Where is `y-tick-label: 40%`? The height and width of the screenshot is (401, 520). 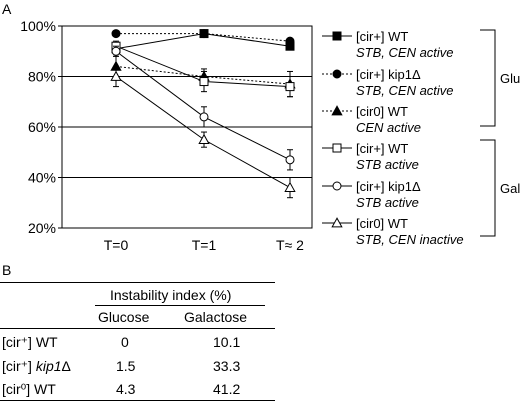 y-tick-label: 40% is located at coordinates (42, 178).